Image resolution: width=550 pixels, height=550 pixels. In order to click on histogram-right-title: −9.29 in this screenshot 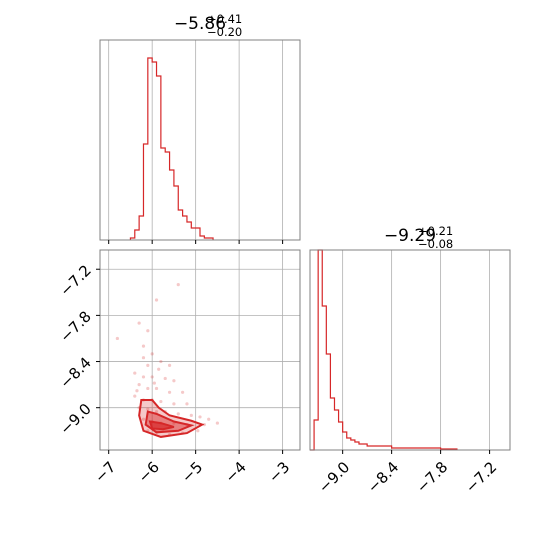, I will do `click(410, 236)`.